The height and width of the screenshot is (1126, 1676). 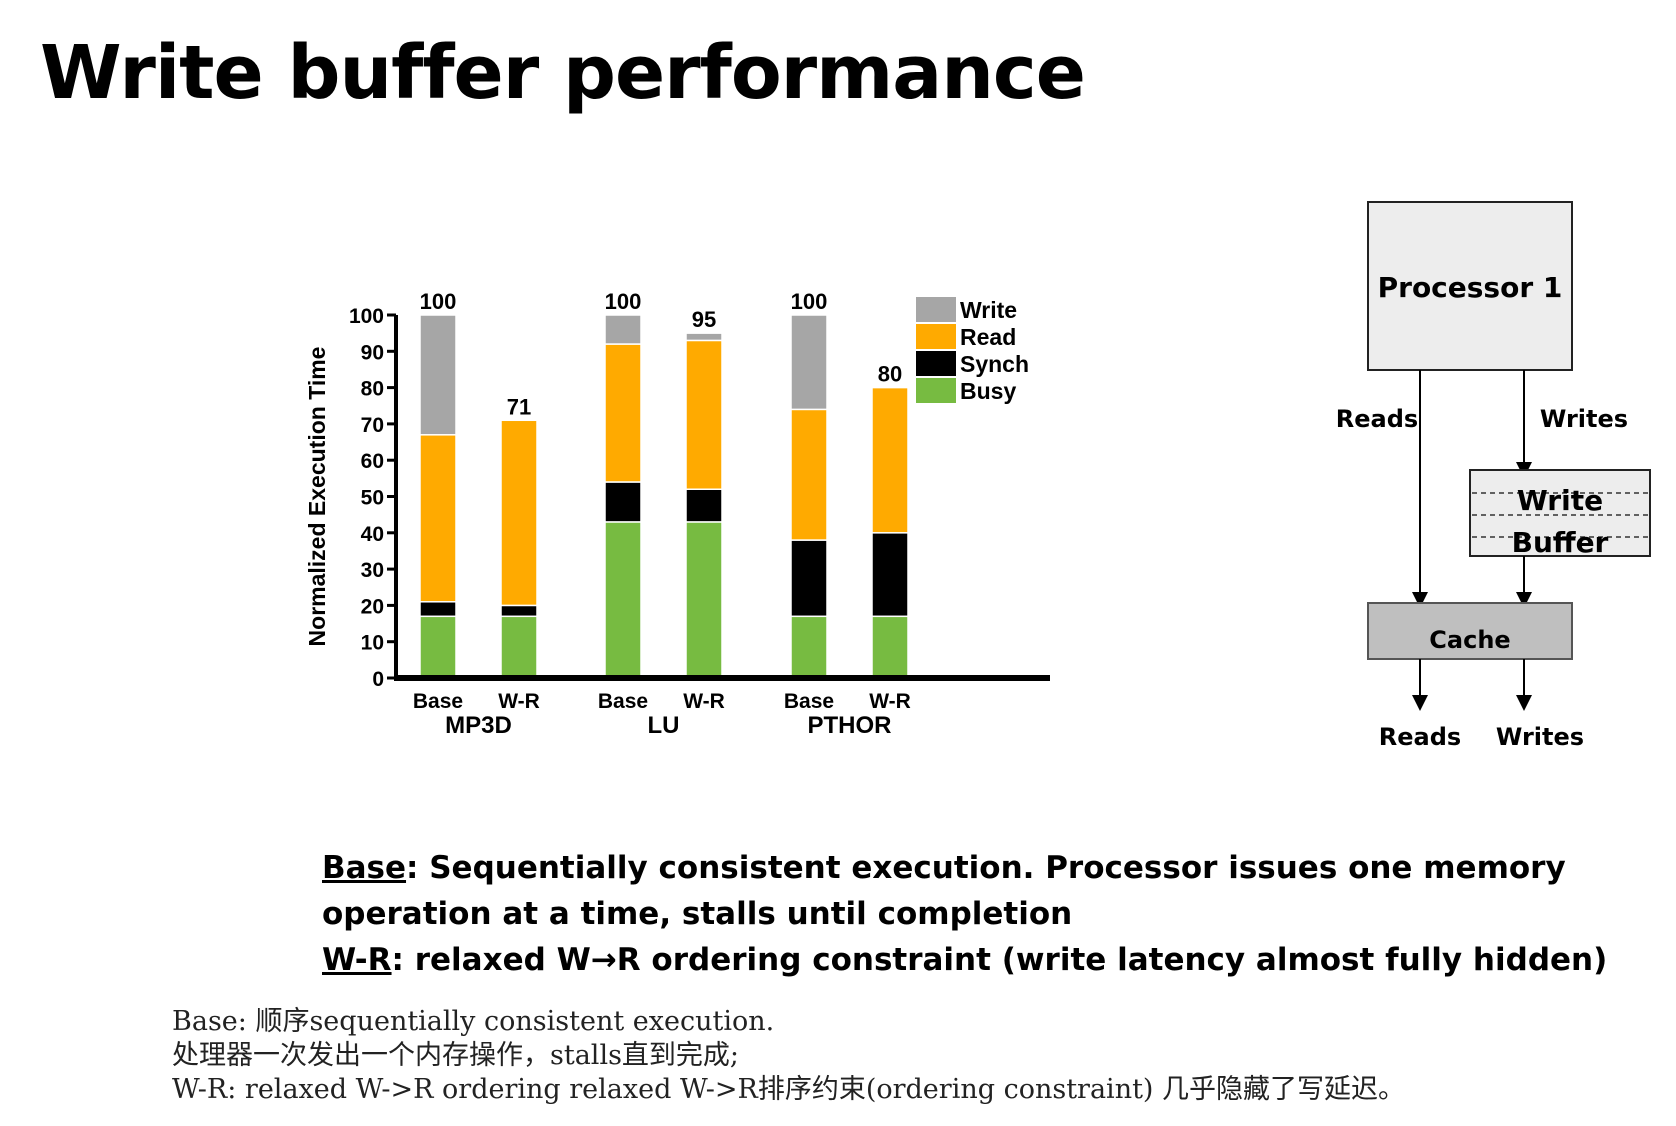 I want to click on legend-label: Read, so click(x=988, y=337).